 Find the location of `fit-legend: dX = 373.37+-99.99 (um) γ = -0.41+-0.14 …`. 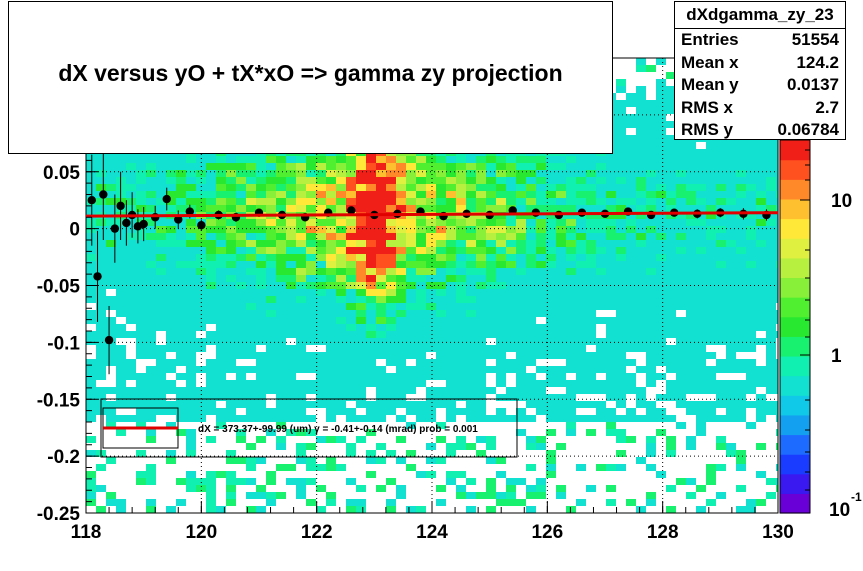

fit-legend: dX = 373.37+-99.99 (um) γ = -0.41+-0.14 … is located at coordinates (309, 428).